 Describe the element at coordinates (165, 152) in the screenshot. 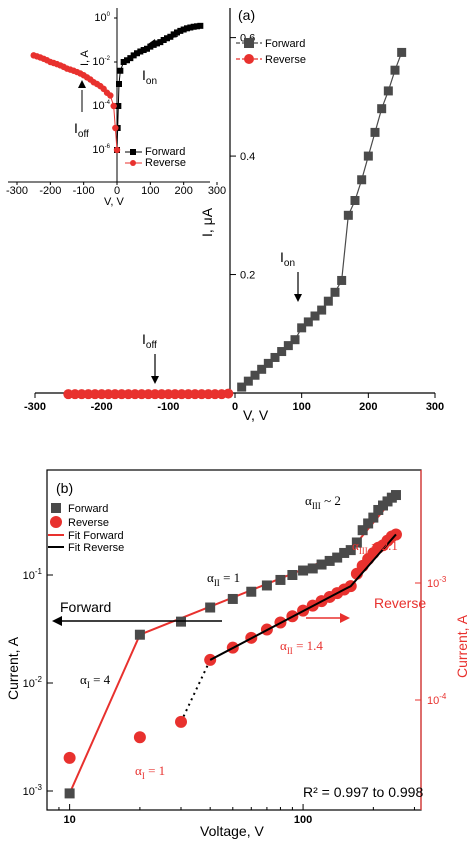

I see `inset-legend-forward-label: Forward` at that location.